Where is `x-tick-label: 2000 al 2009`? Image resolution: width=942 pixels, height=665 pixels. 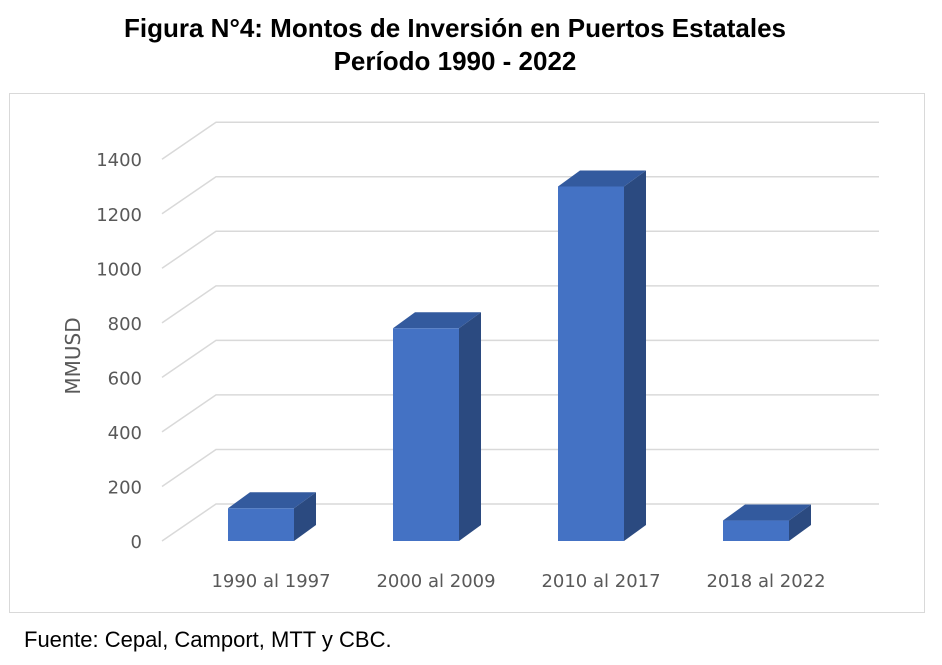 x-tick-label: 2000 al 2009 is located at coordinates (435, 581).